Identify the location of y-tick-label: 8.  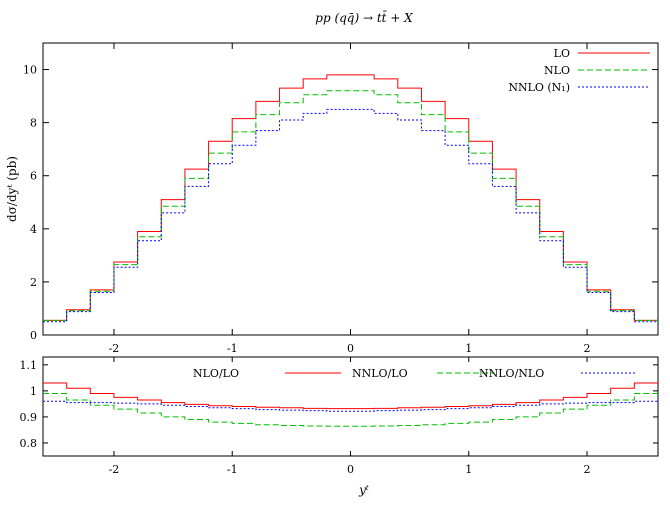
(33, 123).